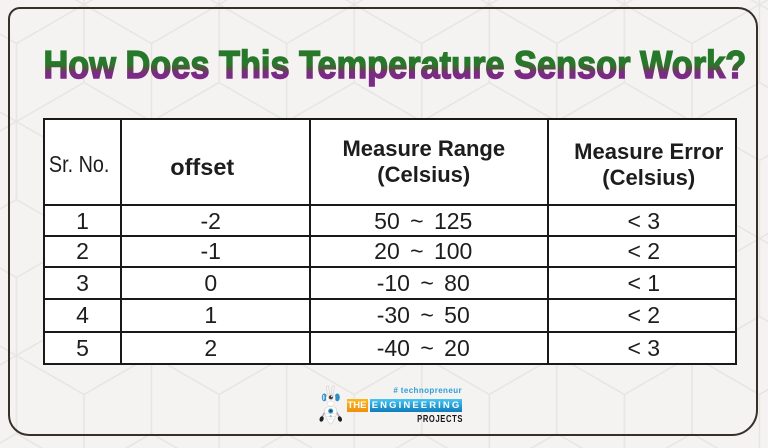  Describe the element at coordinates (395, 64) in the screenshot. I see `svg-text:How Does This Temperature Sens: How Does This Temperature Sensor Work?` at that location.